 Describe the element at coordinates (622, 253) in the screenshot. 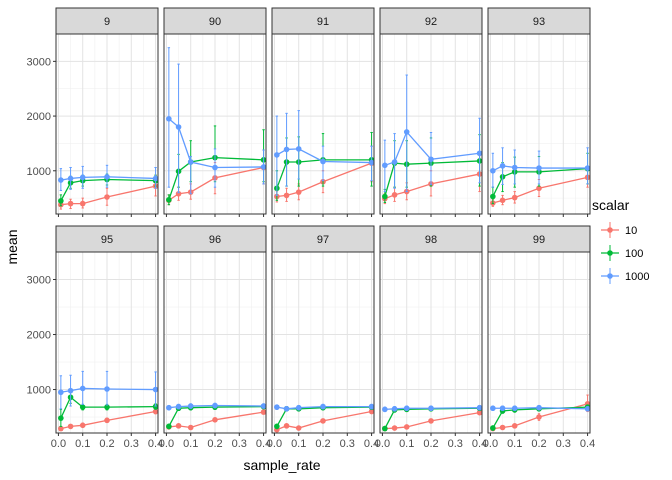

I see `legend-item-100: 100` at that location.